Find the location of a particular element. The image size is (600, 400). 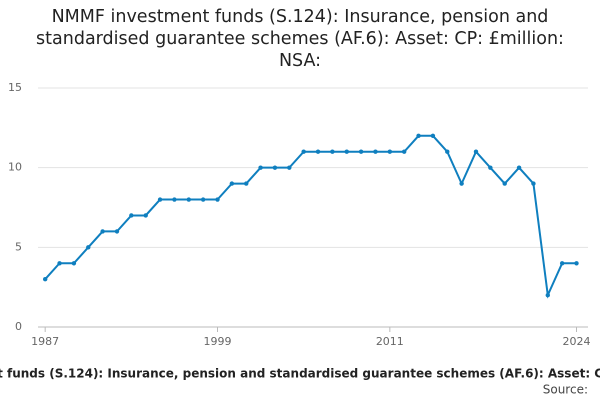

source: Source: is located at coordinates (565, 390).